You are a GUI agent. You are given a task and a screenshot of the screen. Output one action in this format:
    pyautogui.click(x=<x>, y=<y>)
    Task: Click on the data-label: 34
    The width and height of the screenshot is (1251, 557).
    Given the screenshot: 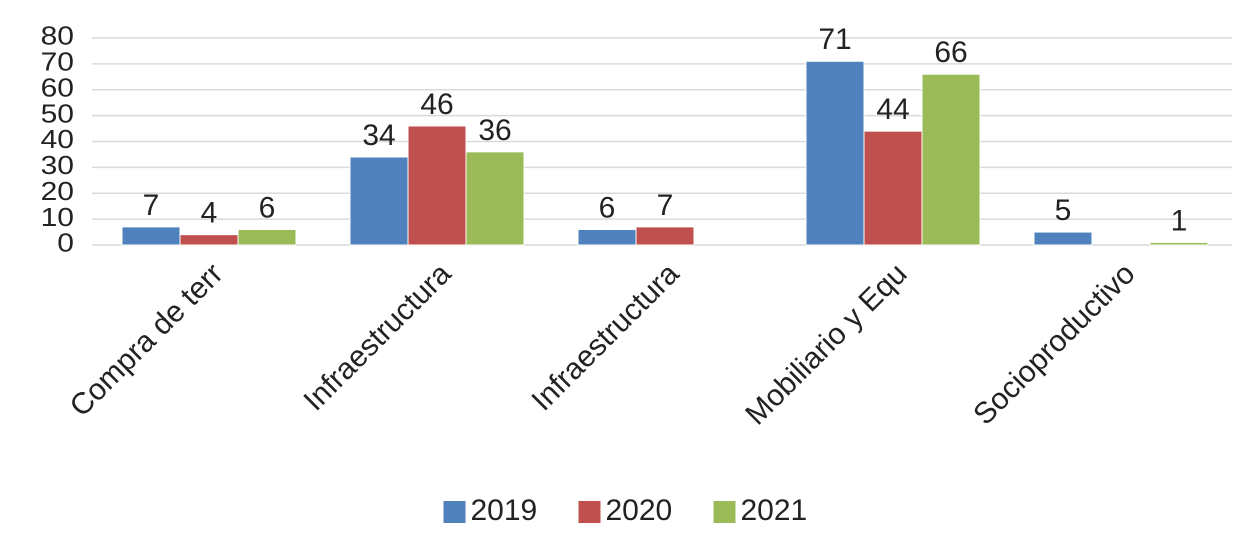 What is the action you would take?
    pyautogui.click(x=378, y=135)
    